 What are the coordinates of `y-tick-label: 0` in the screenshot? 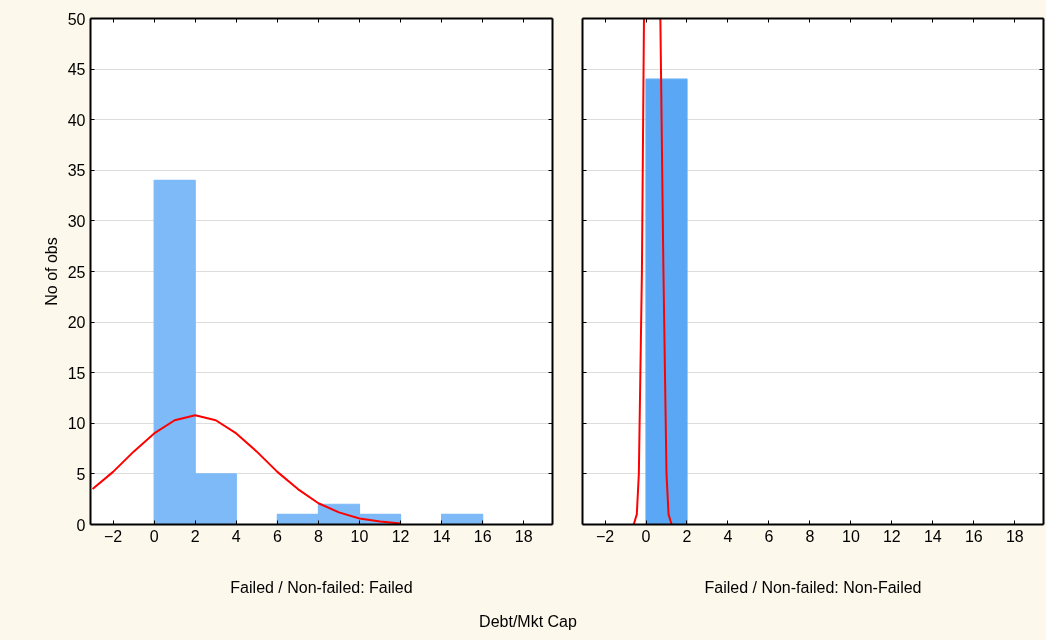 It's located at (81, 525).